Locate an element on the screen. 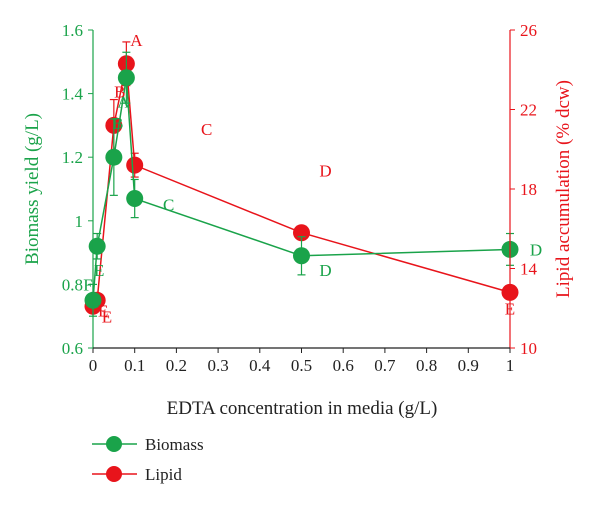 The width and height of the screenshot is (600, 507). x-tick-label: 0.1 is located at coordinates (134, 365).